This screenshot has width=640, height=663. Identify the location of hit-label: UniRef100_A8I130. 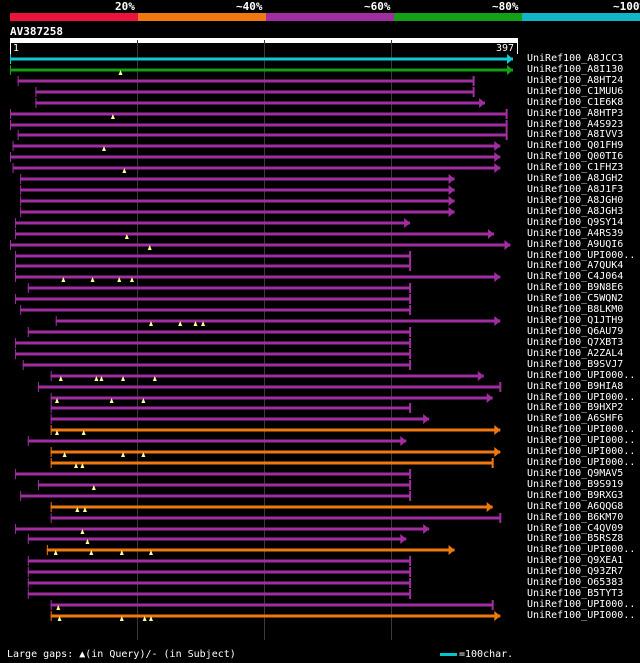
(575, 69).